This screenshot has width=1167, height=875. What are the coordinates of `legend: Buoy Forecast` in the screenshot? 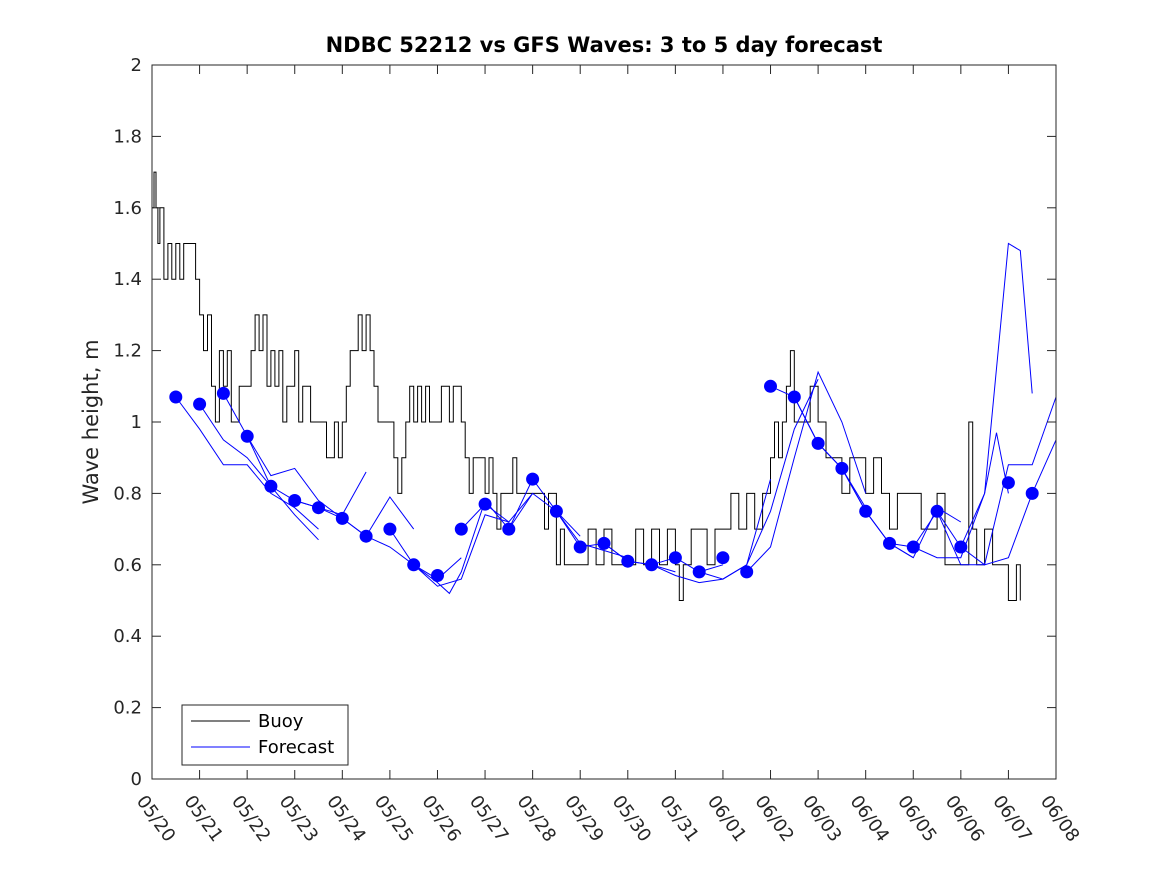 It's located at (265, 735).